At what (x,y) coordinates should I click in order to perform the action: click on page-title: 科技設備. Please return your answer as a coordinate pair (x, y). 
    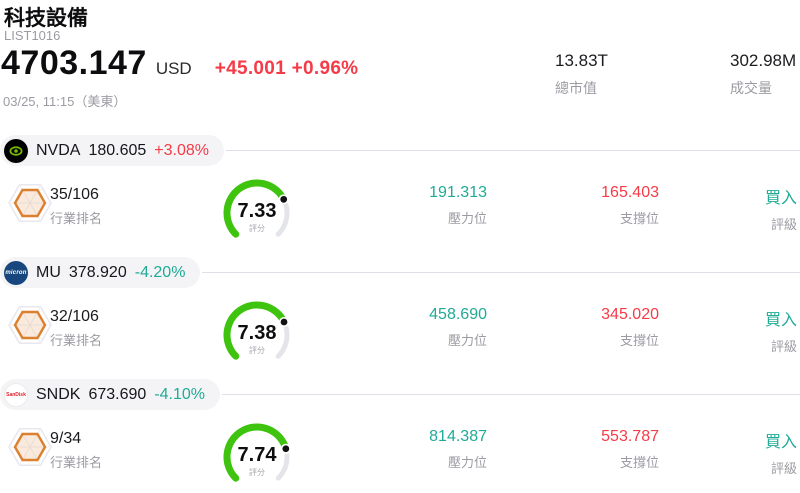
    Looking at the image, I should click on (46, 18).